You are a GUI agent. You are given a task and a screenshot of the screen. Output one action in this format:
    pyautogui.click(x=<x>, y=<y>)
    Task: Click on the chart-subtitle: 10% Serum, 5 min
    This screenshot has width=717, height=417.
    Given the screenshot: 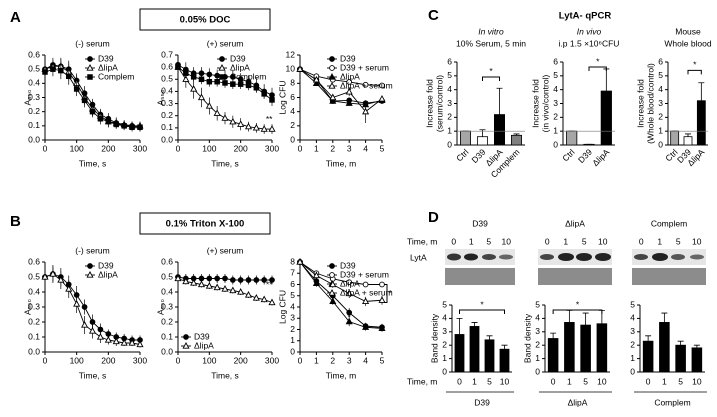 What is the action you would take?
    pyautogui.click(x=491, y=43)
    